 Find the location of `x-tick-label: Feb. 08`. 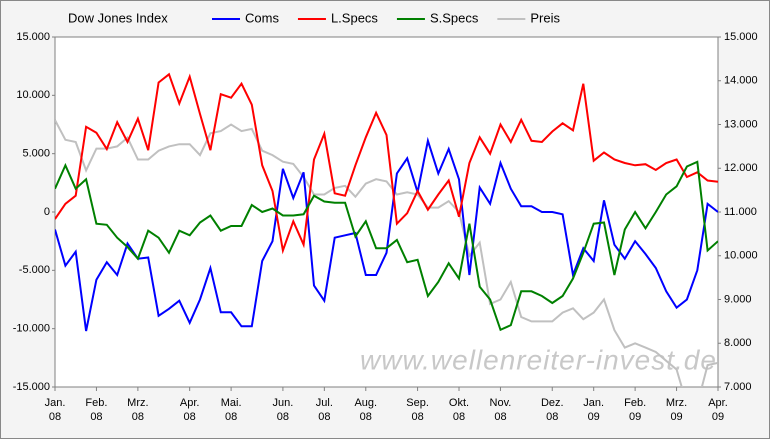

x-tick-label: Feb. 08 is located at coordinates (96, 410).